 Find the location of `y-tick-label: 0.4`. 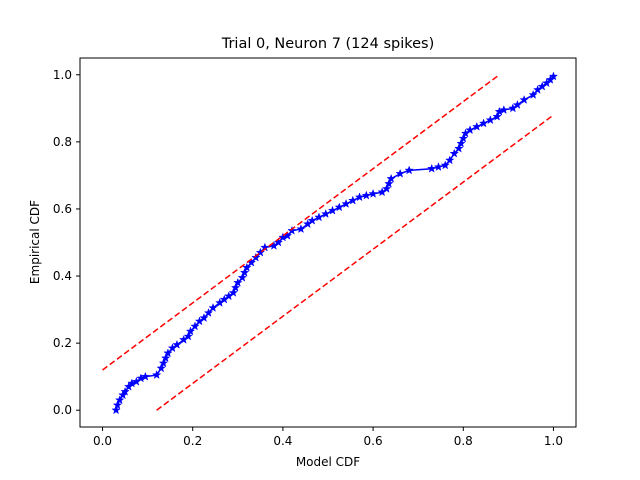

y-tick-label: 0.4 is located at coordinates (62, 276).